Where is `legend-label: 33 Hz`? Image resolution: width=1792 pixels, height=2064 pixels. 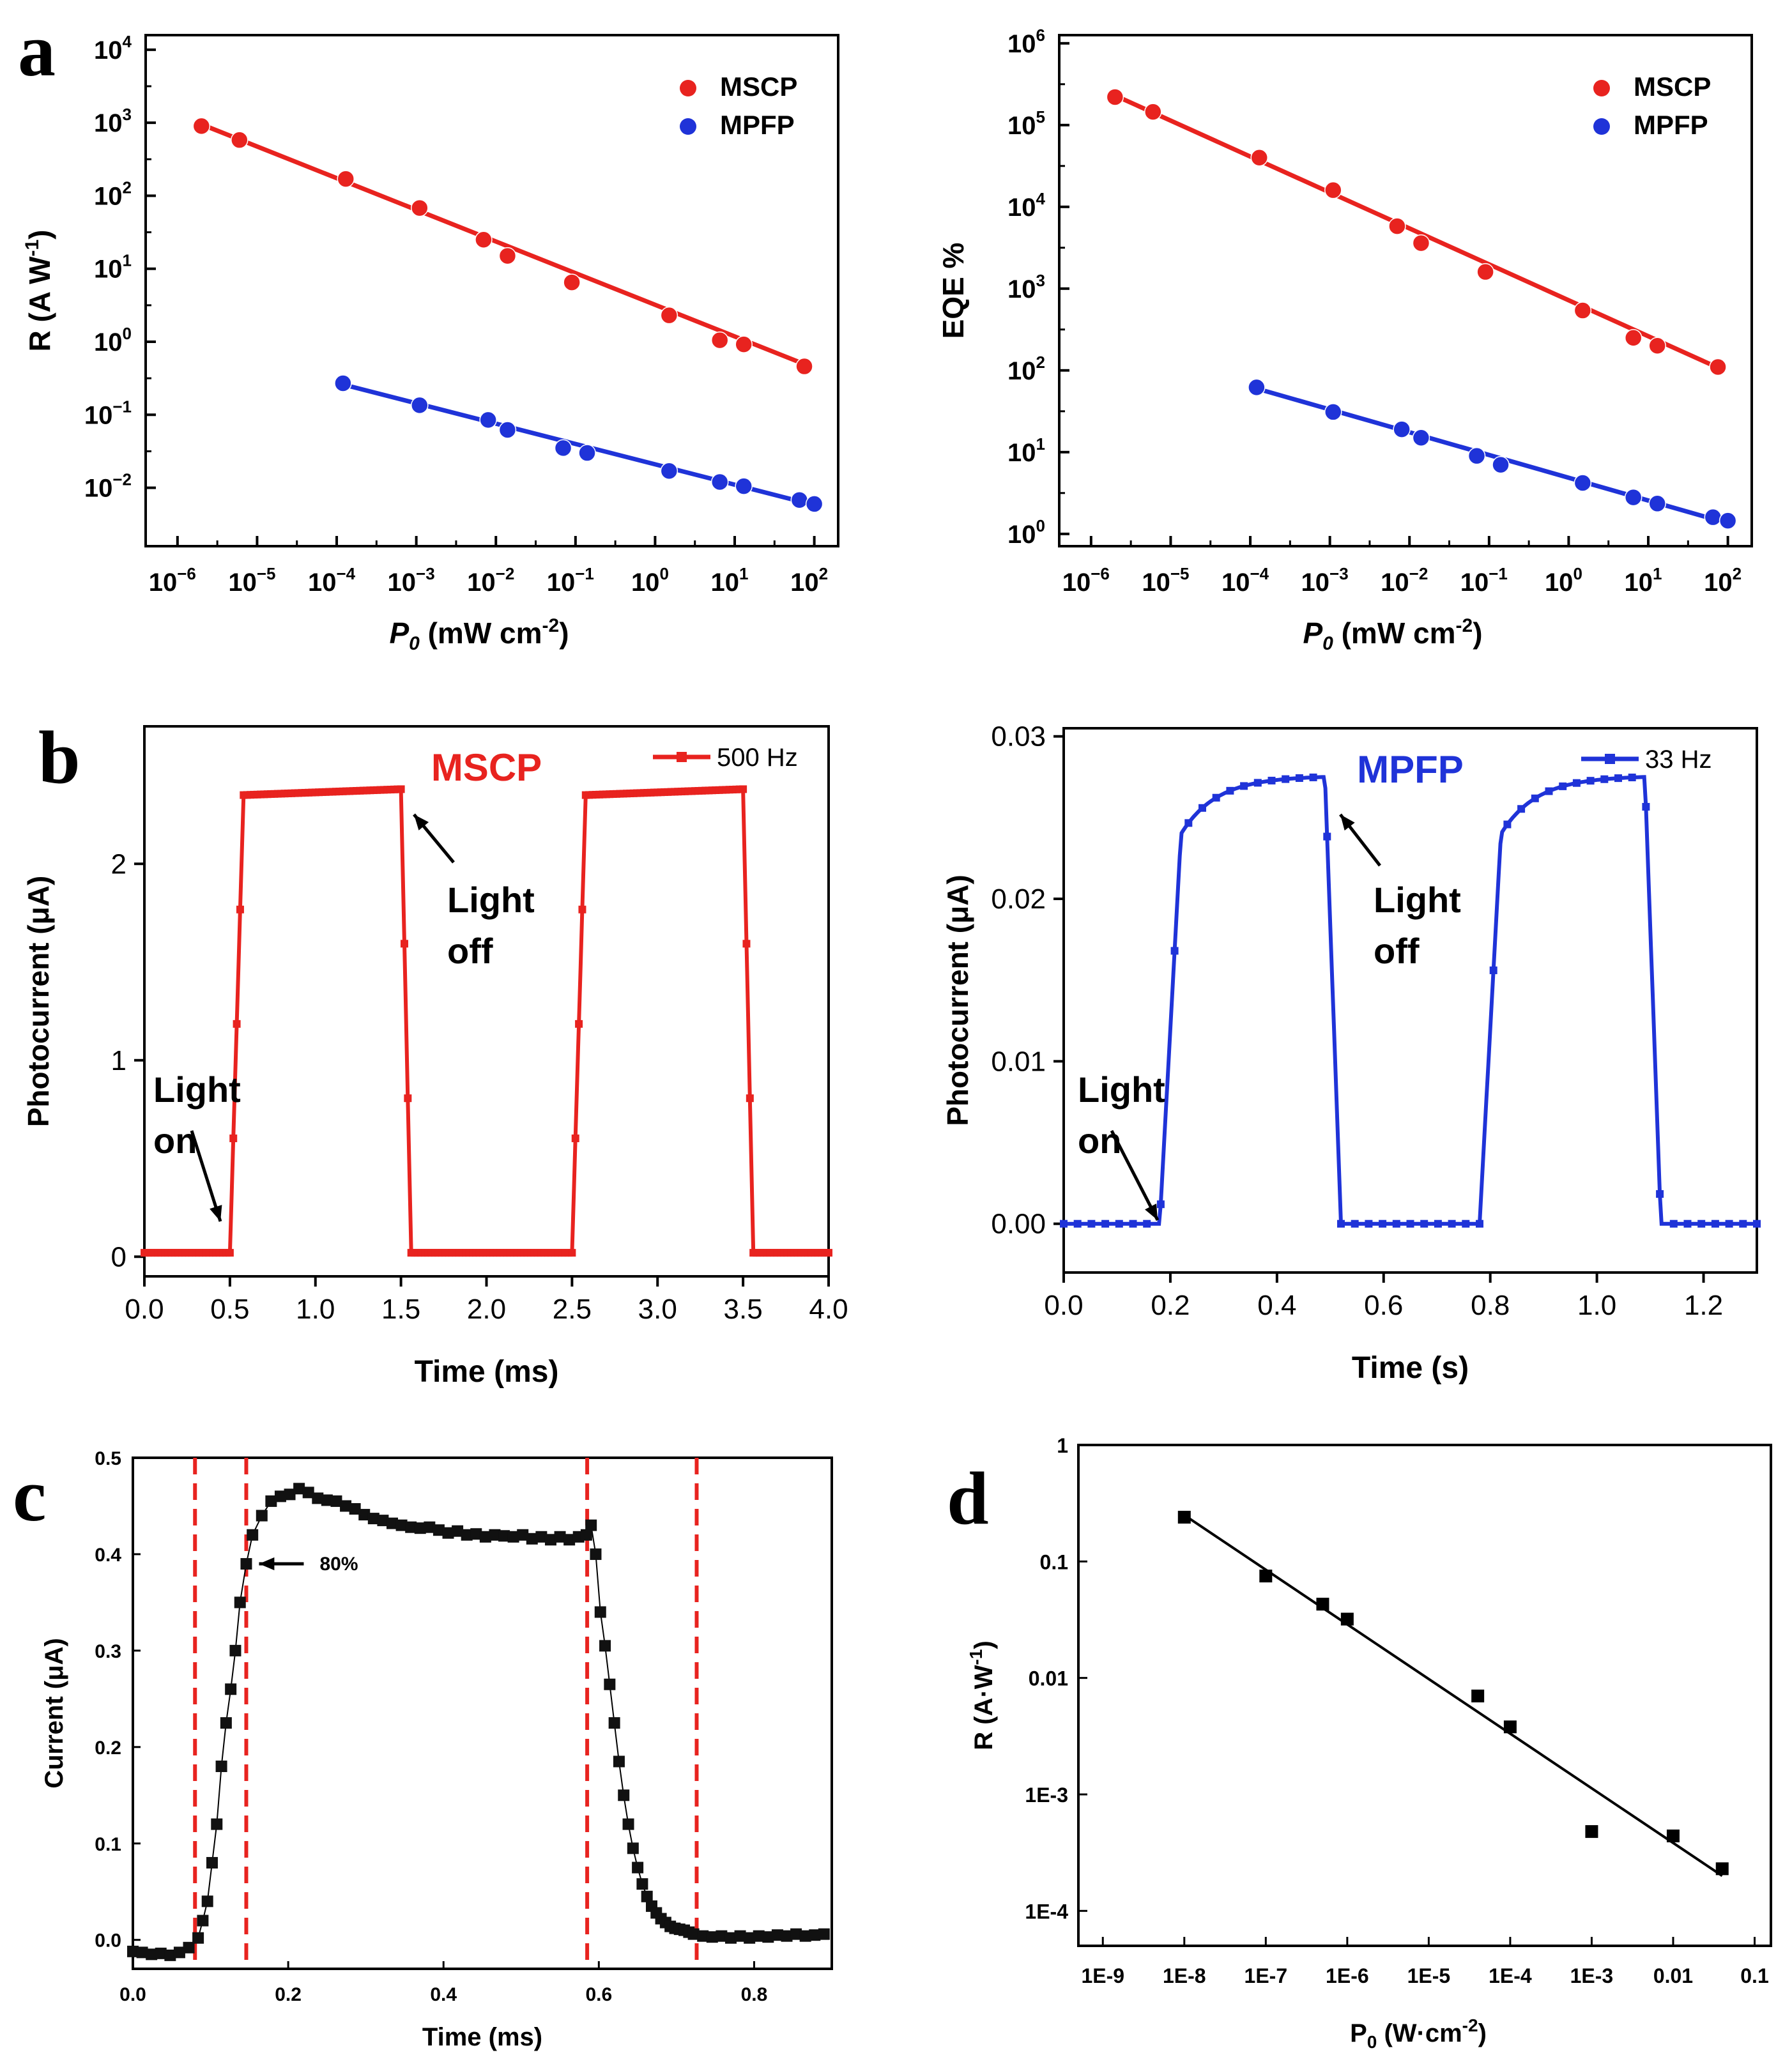 legend-label: 33 Hz is located at coordinates (1679, 759).